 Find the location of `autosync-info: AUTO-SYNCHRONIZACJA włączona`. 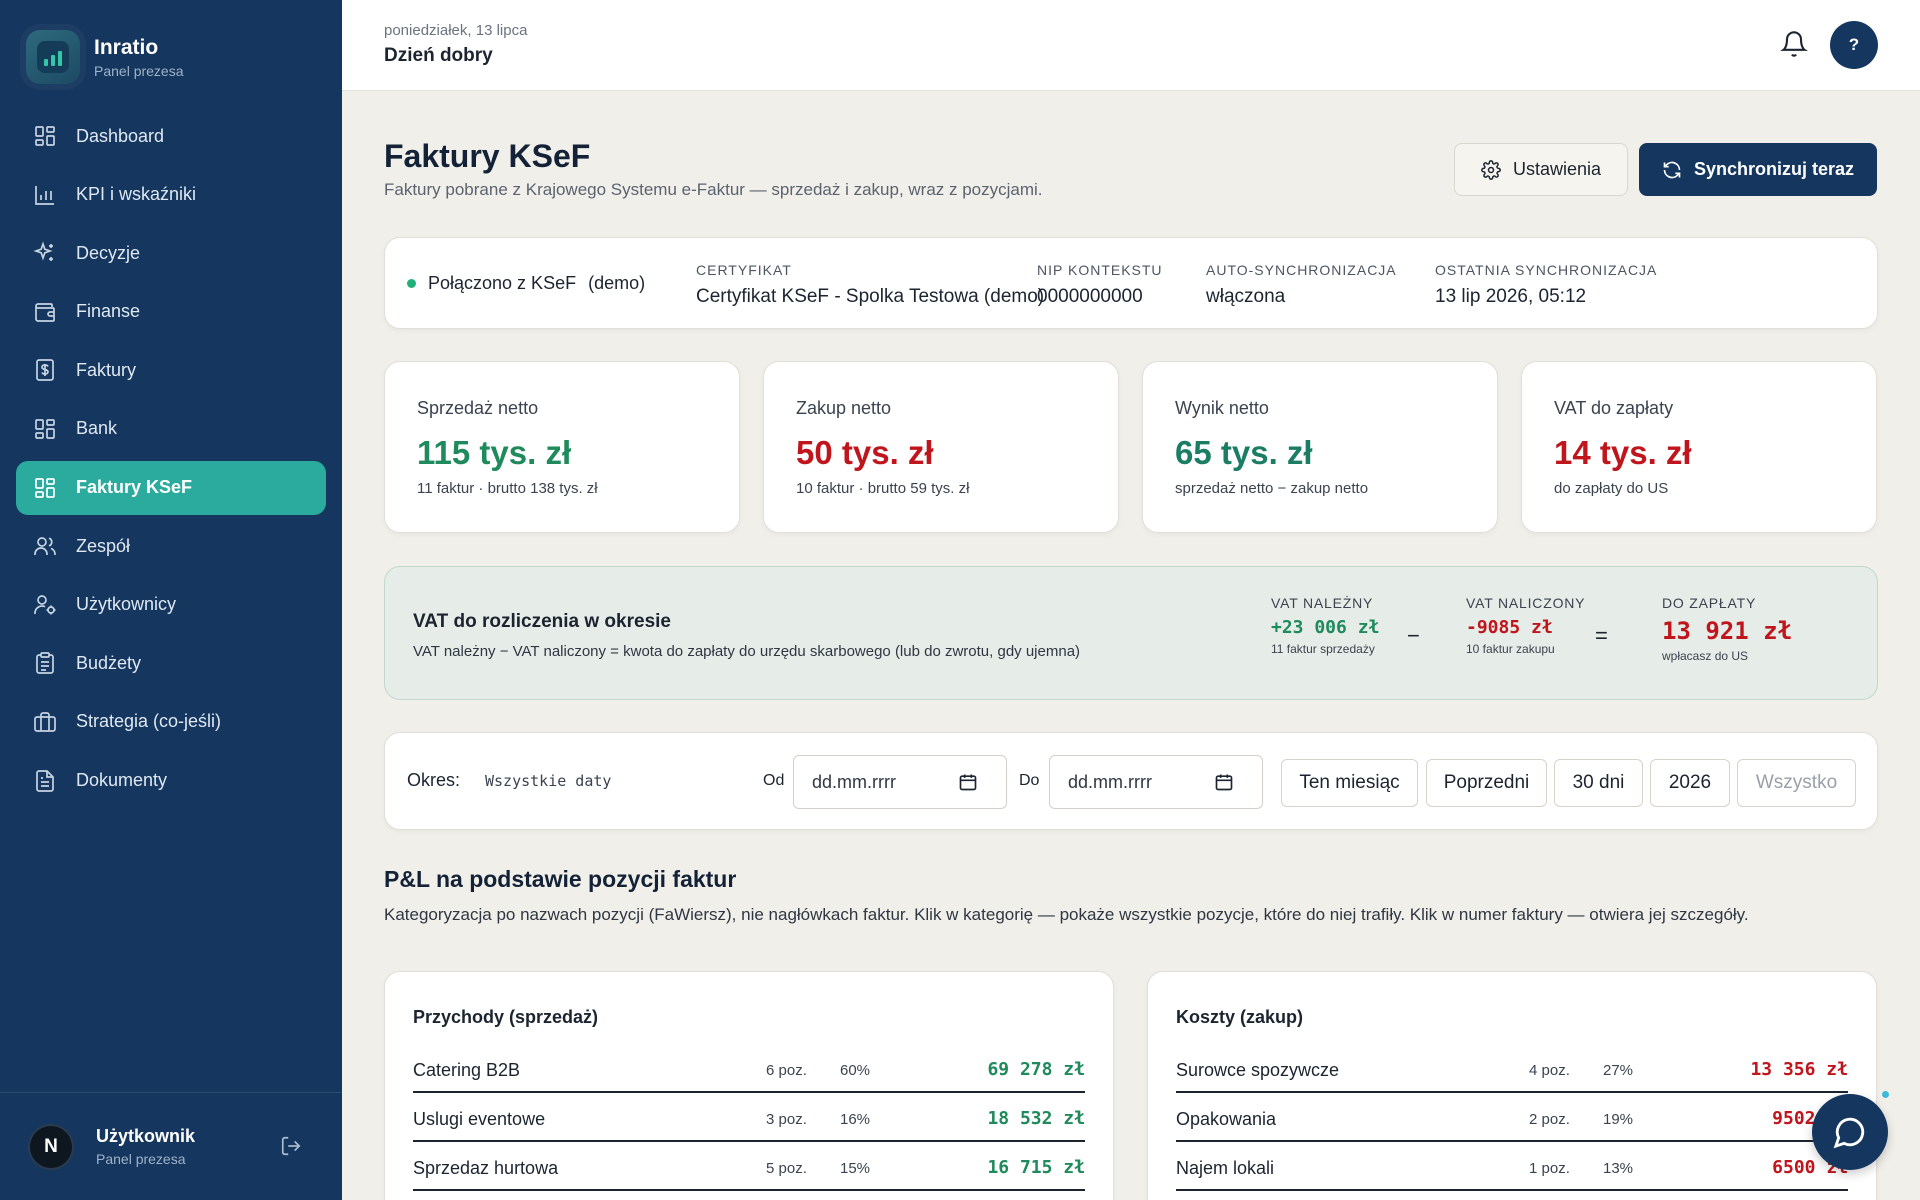

autosync-info: AUTO-SYNCHRONIZACJA włączona is located at coordinates (1301, 285).